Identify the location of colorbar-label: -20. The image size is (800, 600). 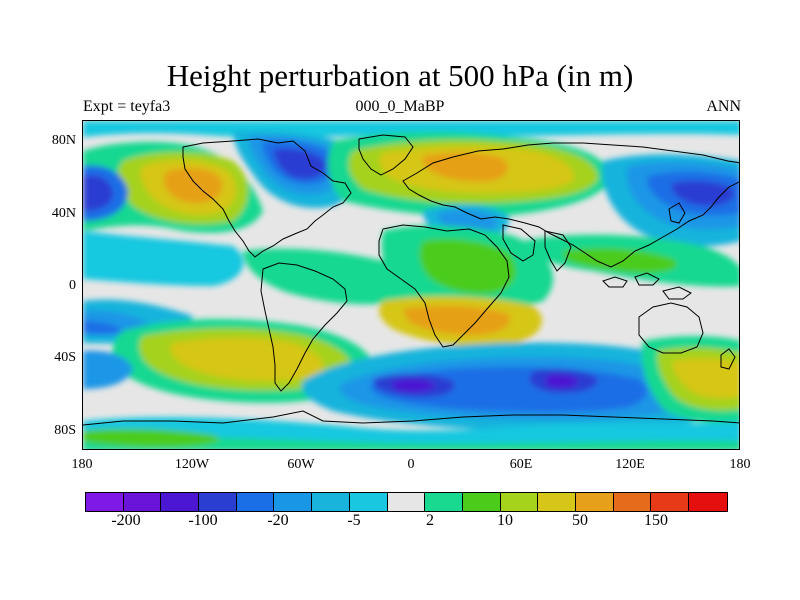
(278, 520).